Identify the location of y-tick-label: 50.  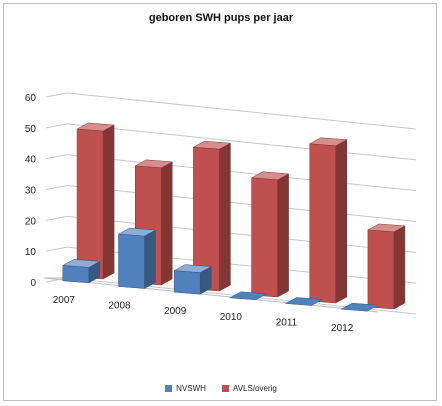
(31, 129).